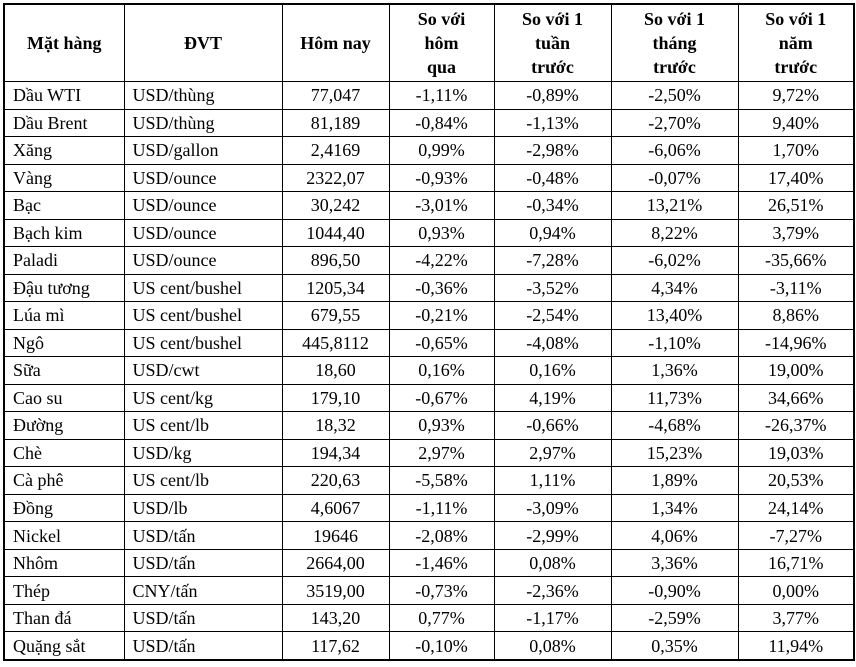 This screenshot has width=856, height=667. Describe the element at coordinates (552, 260) in the screenshot. I see `change-vs-week-cell: -7,28%` at that location.